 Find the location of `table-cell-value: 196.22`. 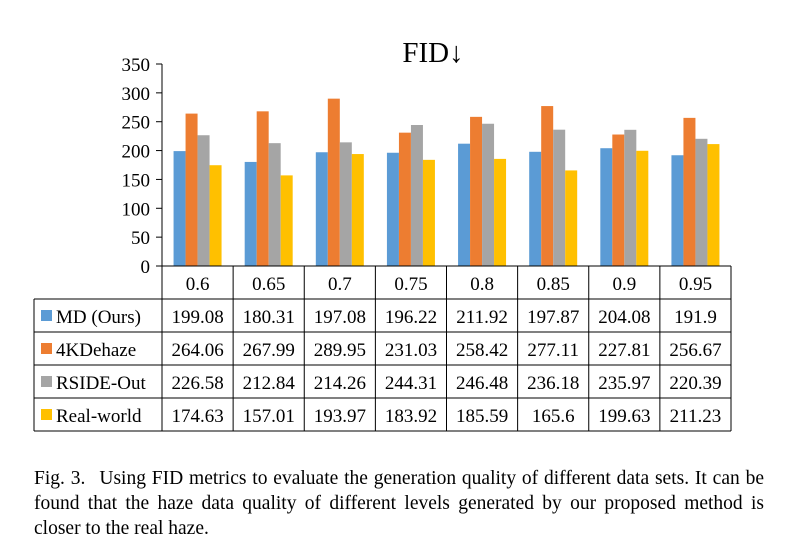

table-cell-value: 196.22 is located at coordinates (411, 317).